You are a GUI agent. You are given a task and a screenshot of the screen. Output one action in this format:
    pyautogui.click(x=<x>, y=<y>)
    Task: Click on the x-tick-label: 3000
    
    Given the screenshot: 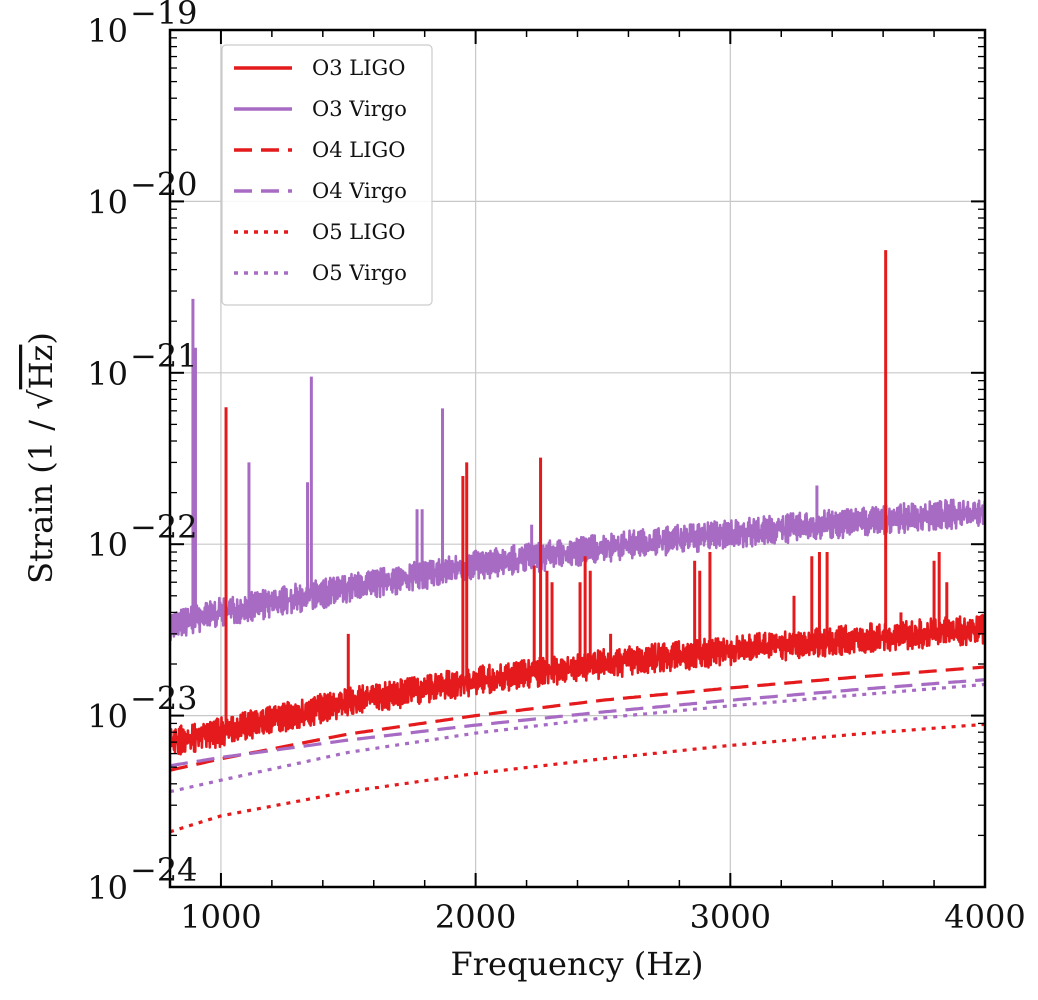 What is the action you would take?
    pyautogui.click(x=730, y=917)
    